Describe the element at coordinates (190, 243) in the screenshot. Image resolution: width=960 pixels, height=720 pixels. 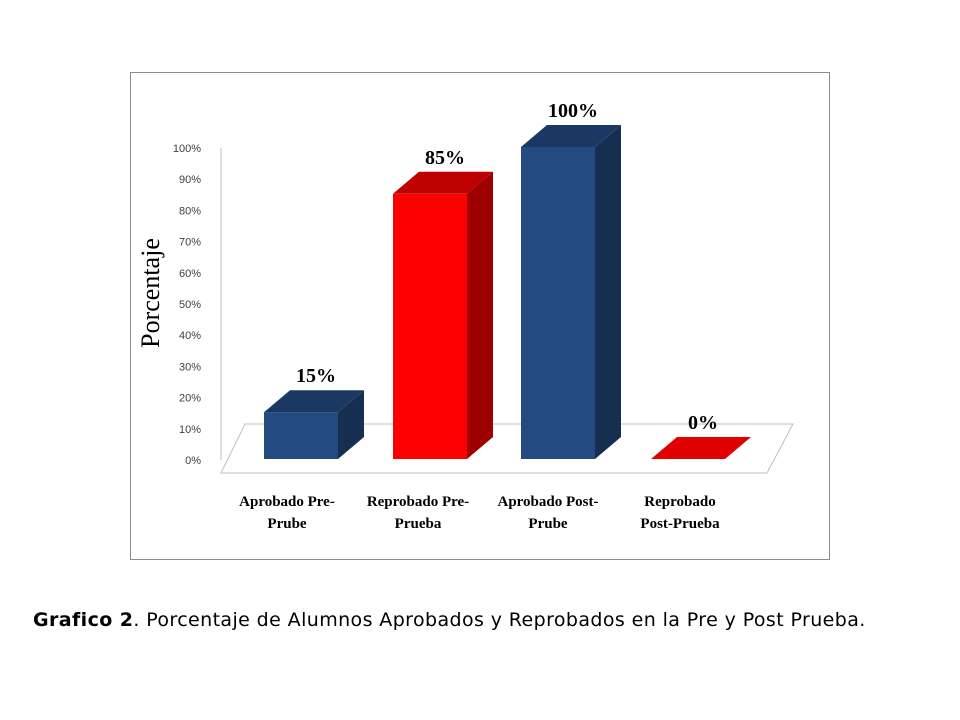
I see `y-tick-label: 70%` at that location.